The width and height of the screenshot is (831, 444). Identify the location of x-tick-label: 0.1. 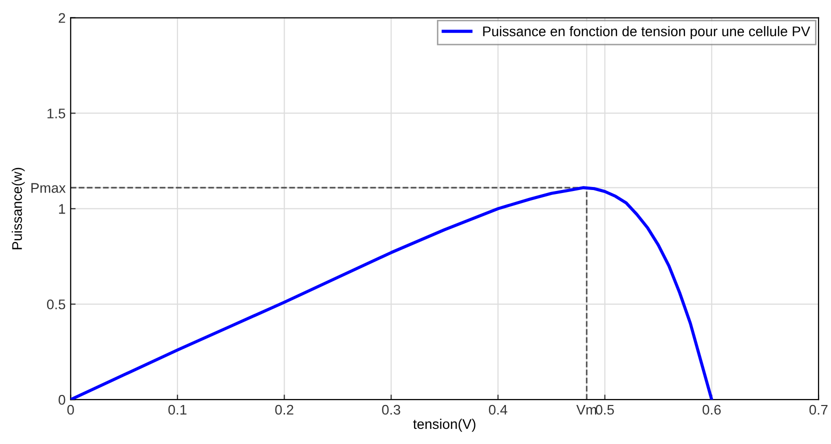
(177, 409).